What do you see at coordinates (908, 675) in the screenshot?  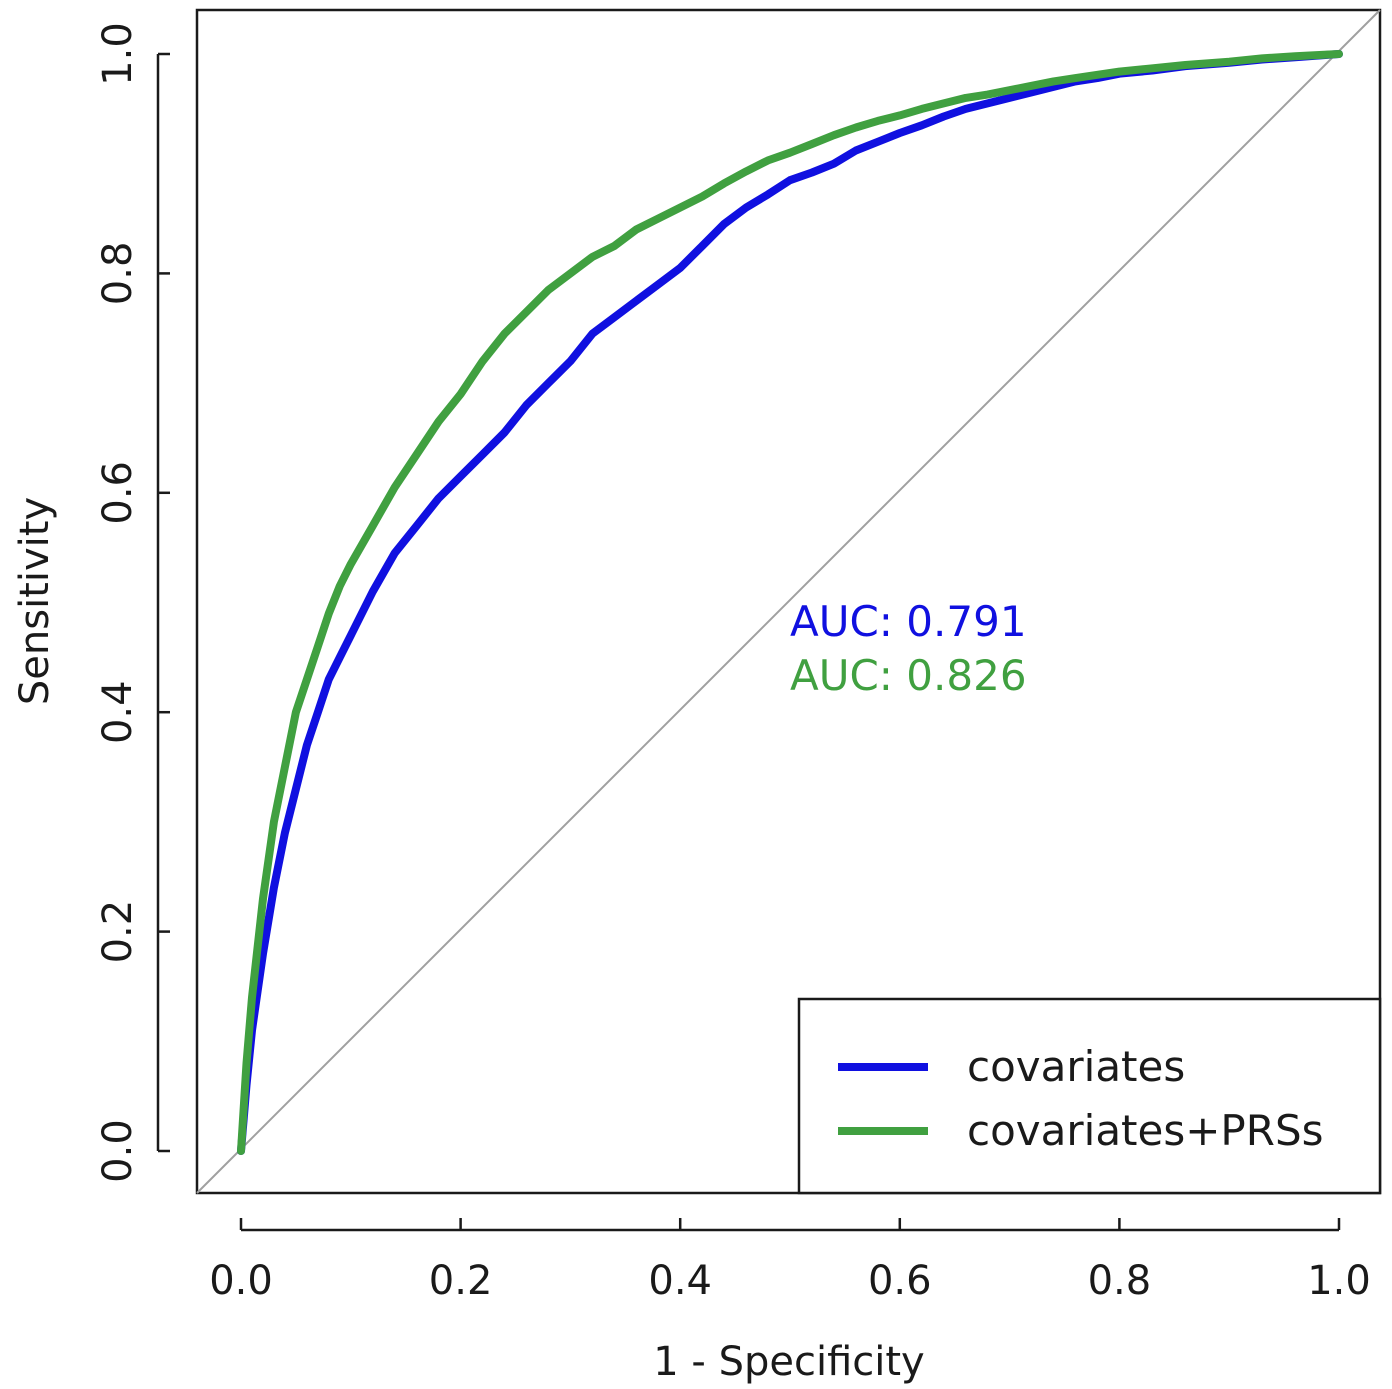 I see `auc-label-covariates-prss: AUC: 0.826` at bounding box center [908, 675].